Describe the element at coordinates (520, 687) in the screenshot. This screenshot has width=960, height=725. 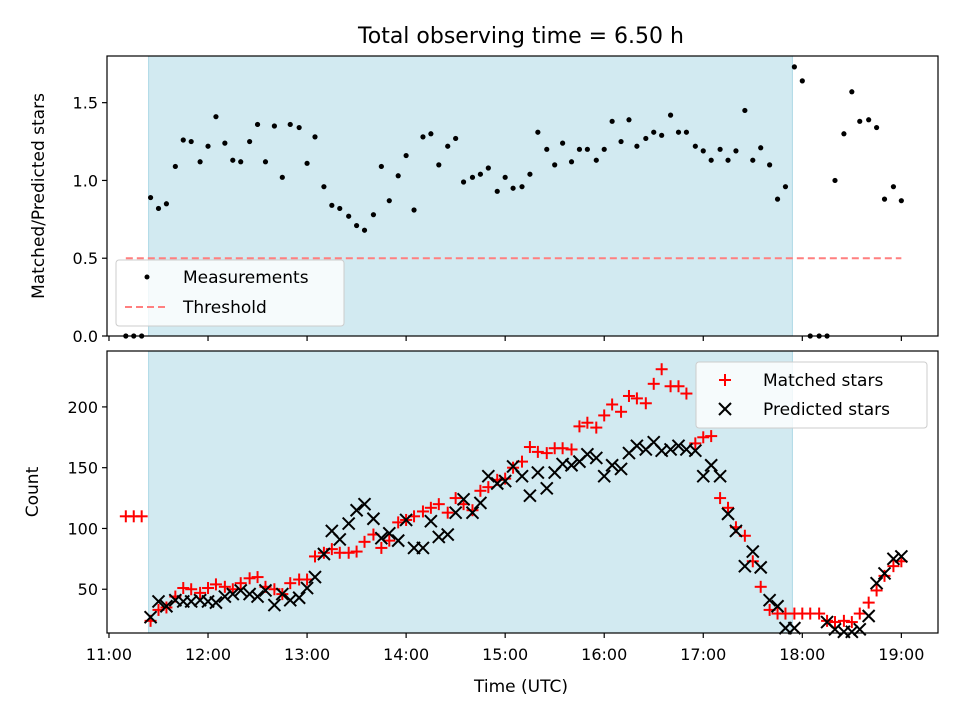
I see `x-axis-label: Time (UTC)` at that location.